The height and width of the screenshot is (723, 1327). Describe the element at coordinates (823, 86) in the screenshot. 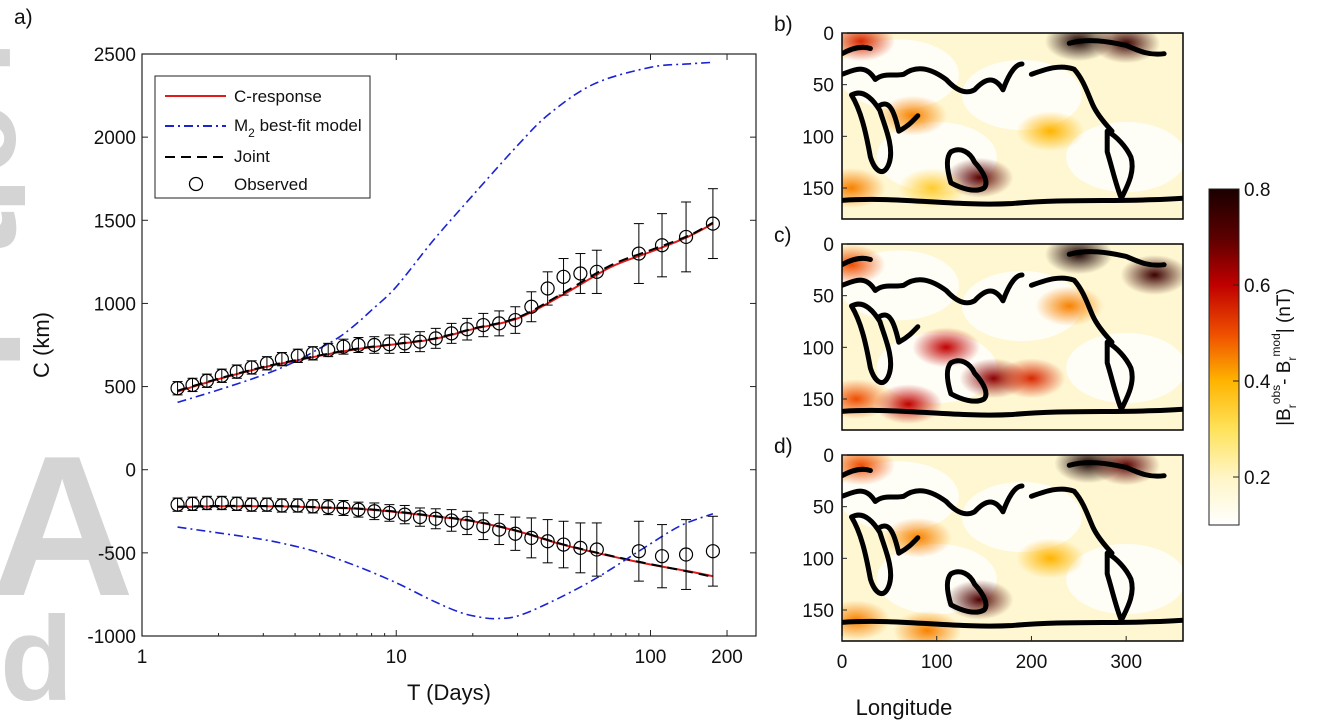

I see `map-y-tick-label: 50` at that location.